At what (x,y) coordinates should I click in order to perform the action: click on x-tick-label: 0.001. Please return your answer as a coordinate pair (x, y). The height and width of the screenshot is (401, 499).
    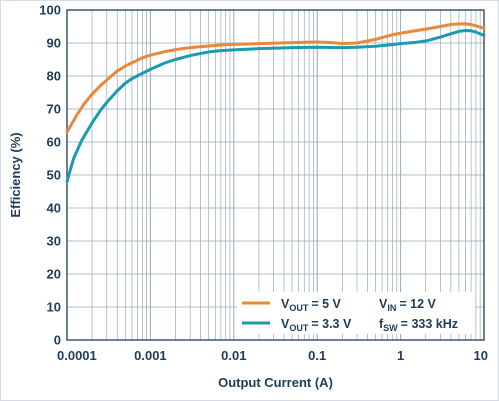
    Looking at the image, I should click on (150, 355).